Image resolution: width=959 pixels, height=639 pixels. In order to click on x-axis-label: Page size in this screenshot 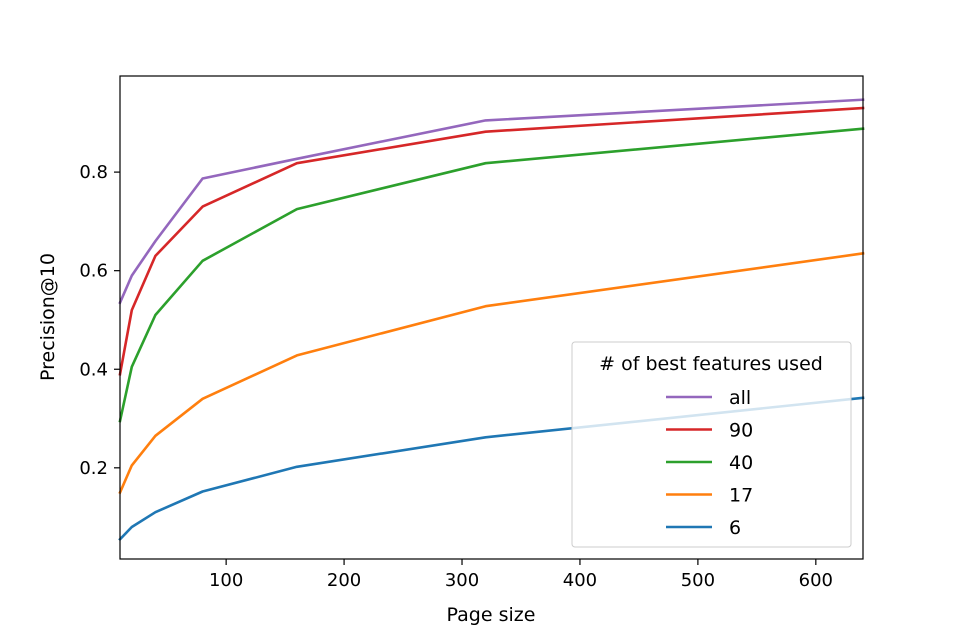, I will do `click(491, 615)`.